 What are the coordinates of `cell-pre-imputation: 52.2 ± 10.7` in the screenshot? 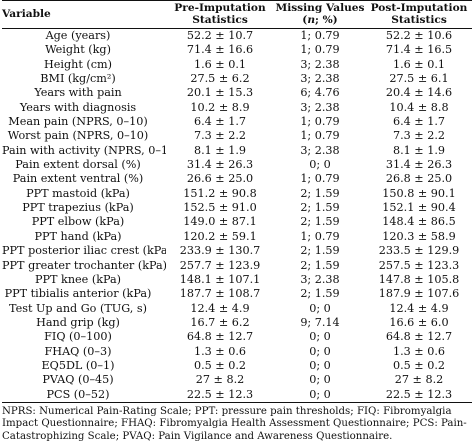 It's located at (220, 35).